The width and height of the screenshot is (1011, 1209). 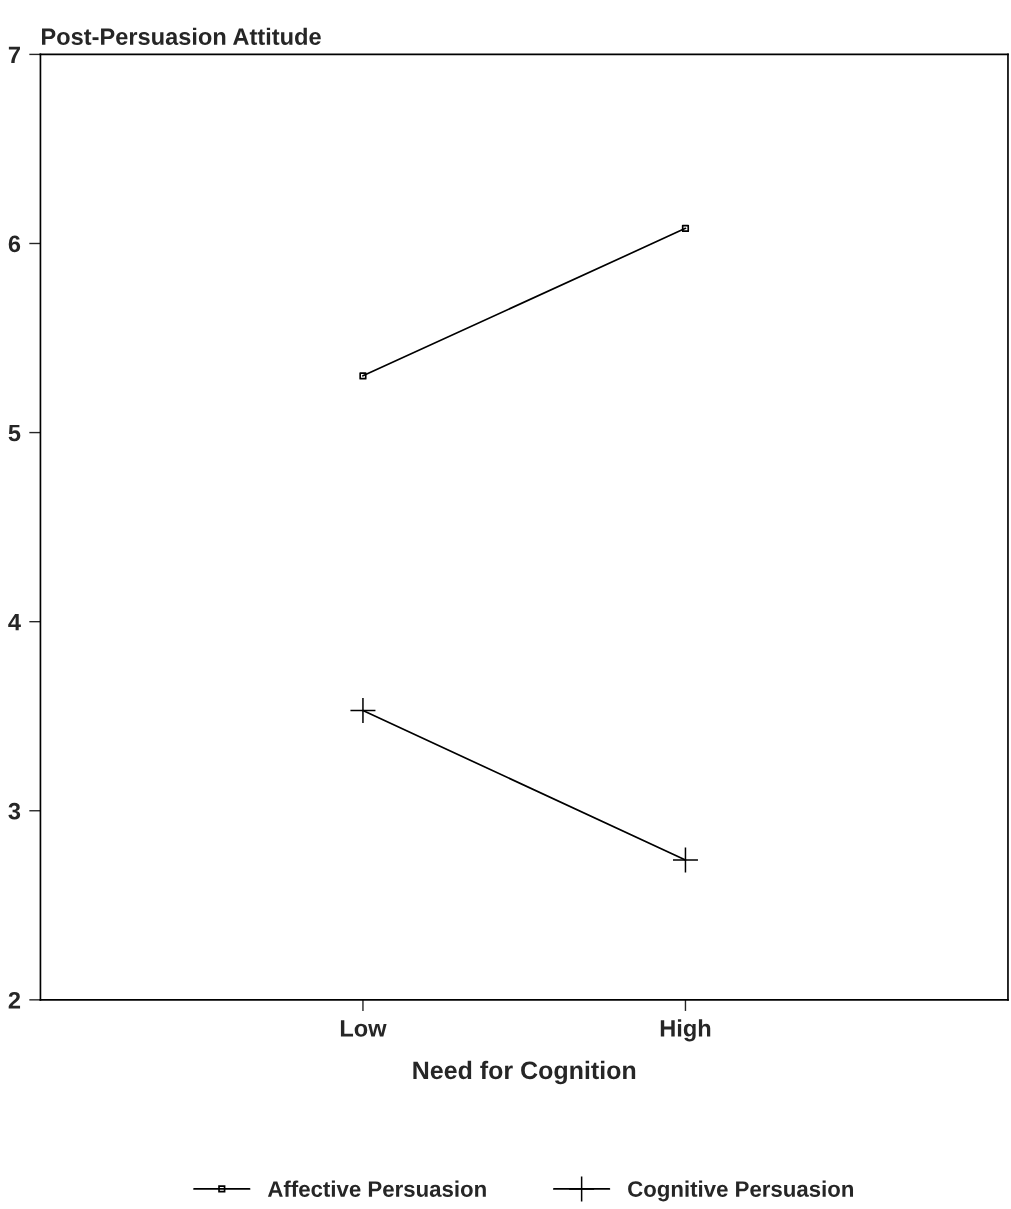 What do you see at coordinates (14, 54) in the screenshot?
I see `y-tick-label: 7` at bounding box center [14, 54].